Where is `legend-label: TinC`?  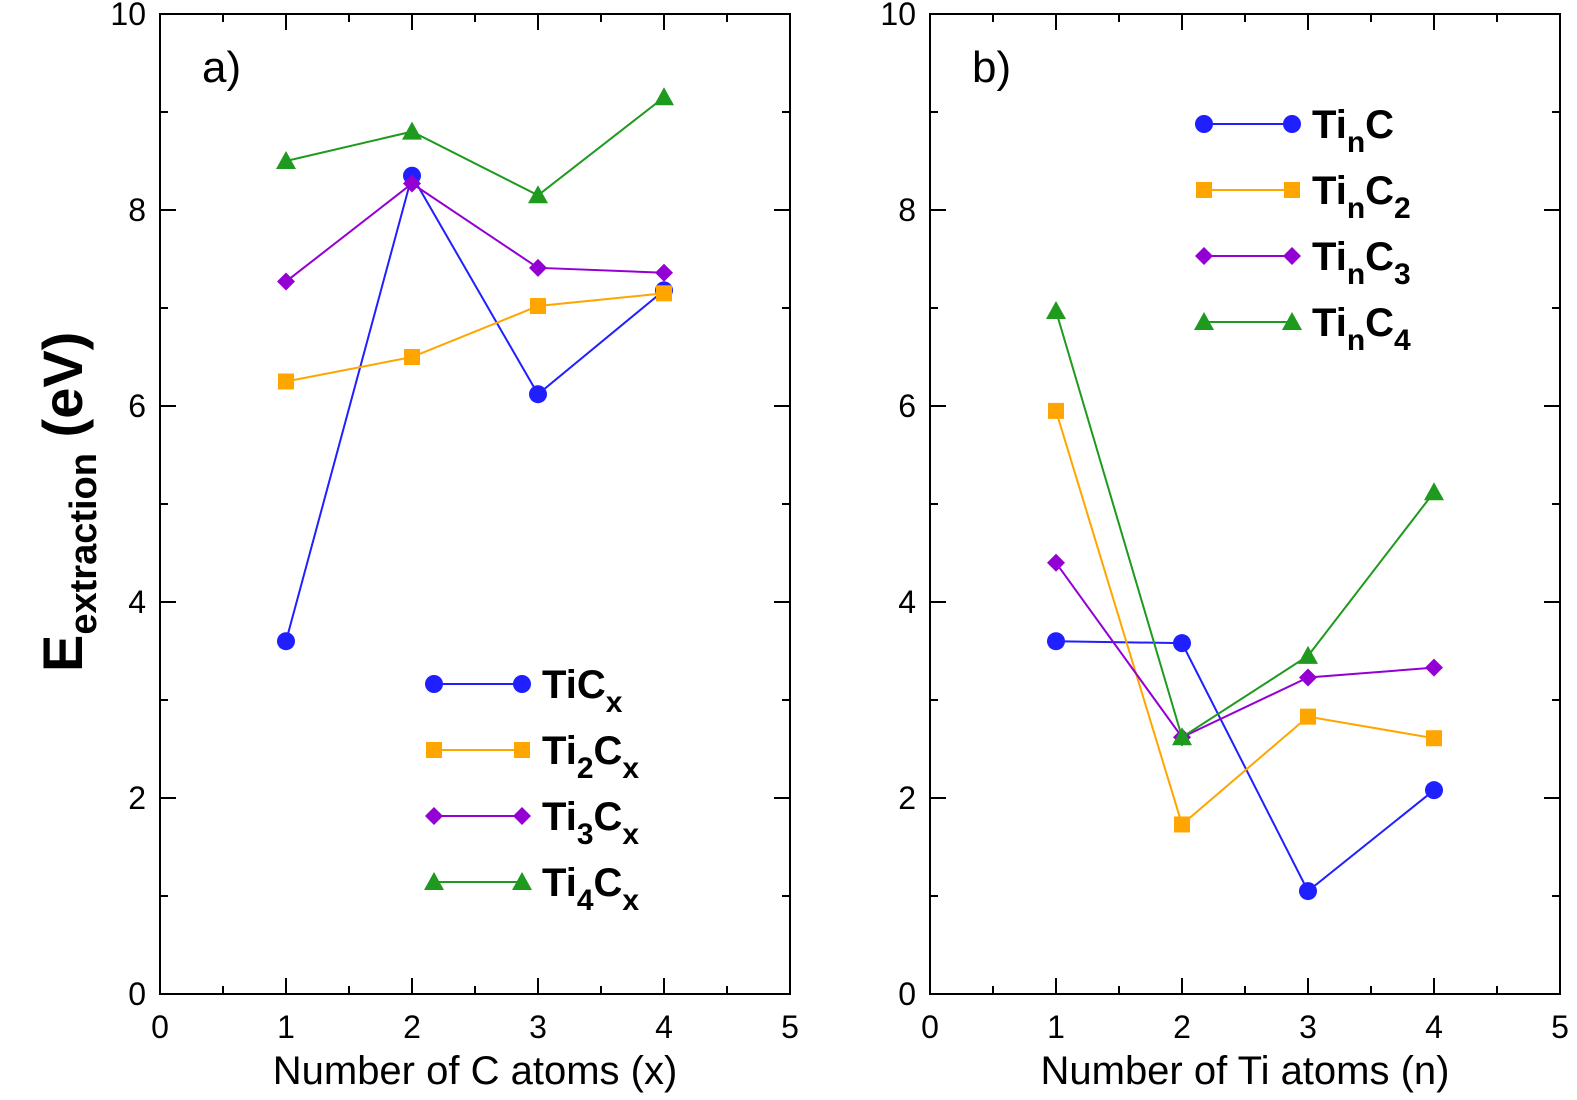 legend-label: TinC is located at coordinates (1353, 131).